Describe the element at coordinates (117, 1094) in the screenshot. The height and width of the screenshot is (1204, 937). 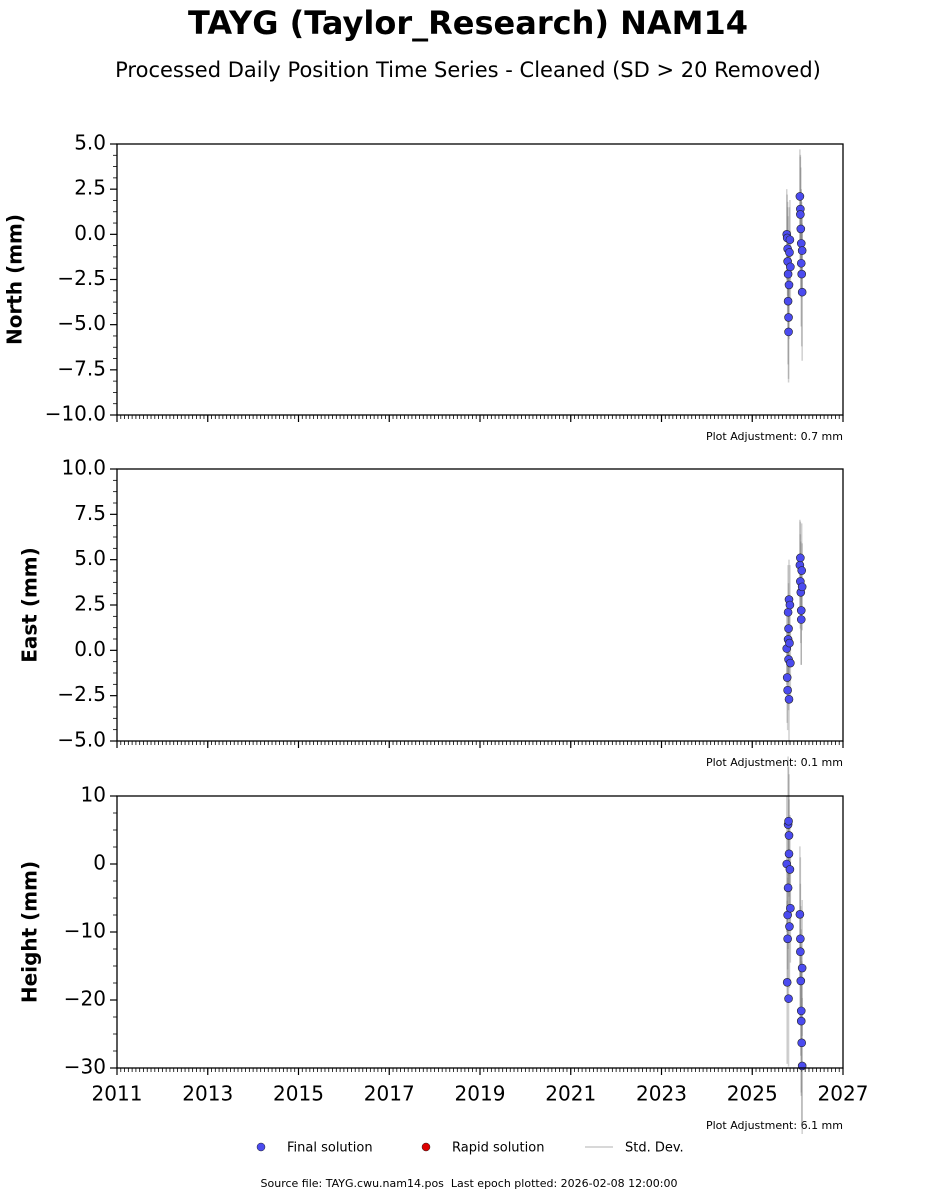
I see `x-tick-label: 2011` at that location.